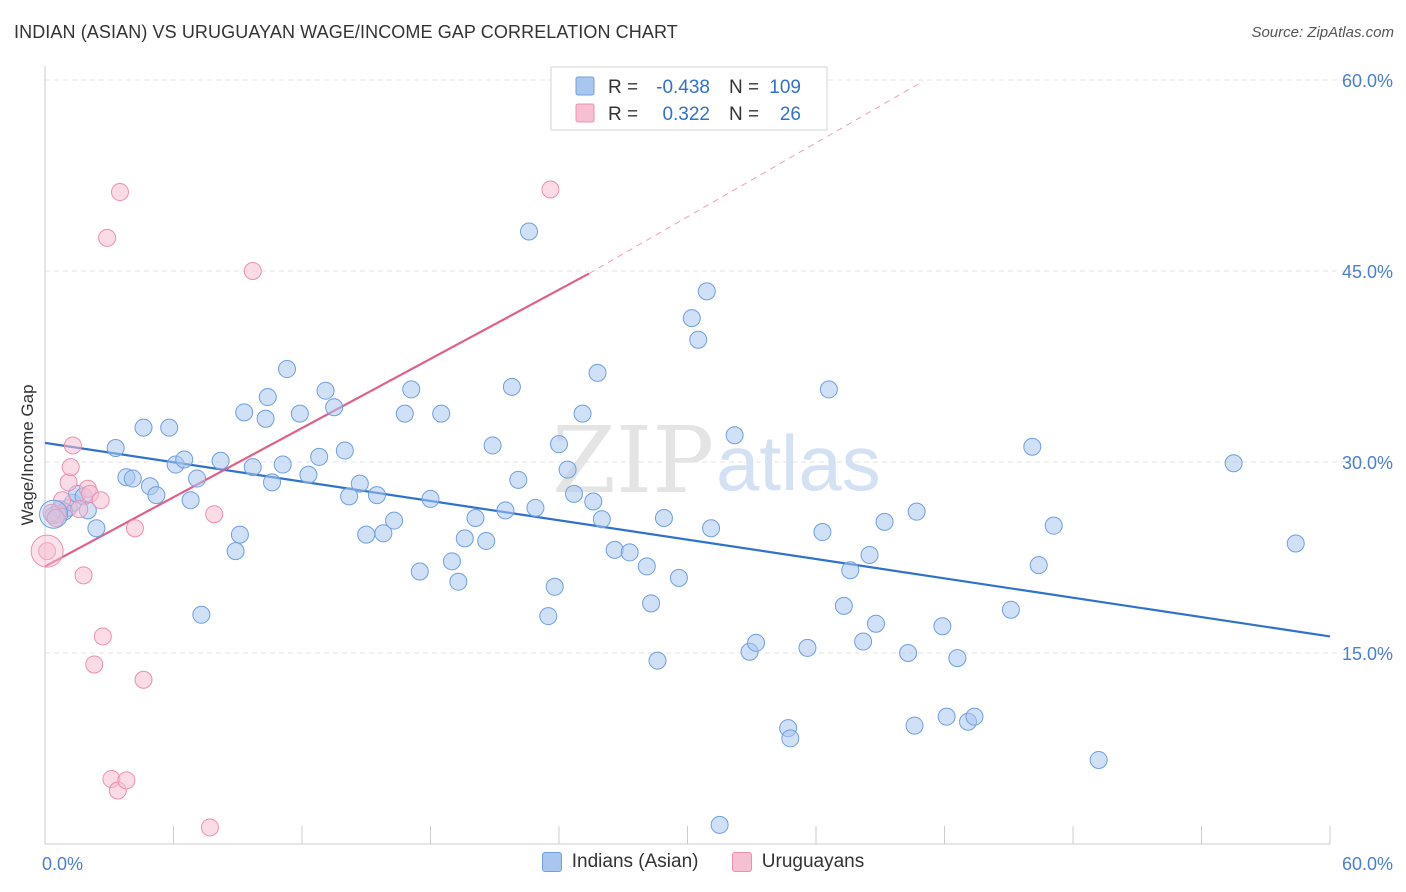 This screenshot has height=892, width=1406. Describe the element at coordinates (813, 861) in the screenshot. I see `legend-label-uruguayans: Uruguayans` at that location.